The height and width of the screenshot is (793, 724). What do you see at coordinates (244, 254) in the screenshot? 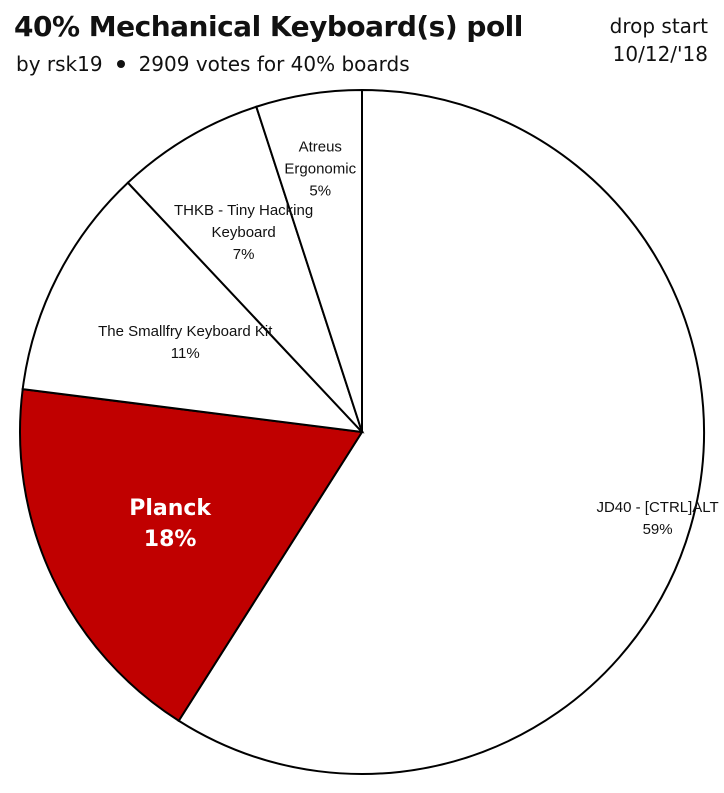
I see `slice-label-4-line-3: 7%` at bounding box center [244, 254].